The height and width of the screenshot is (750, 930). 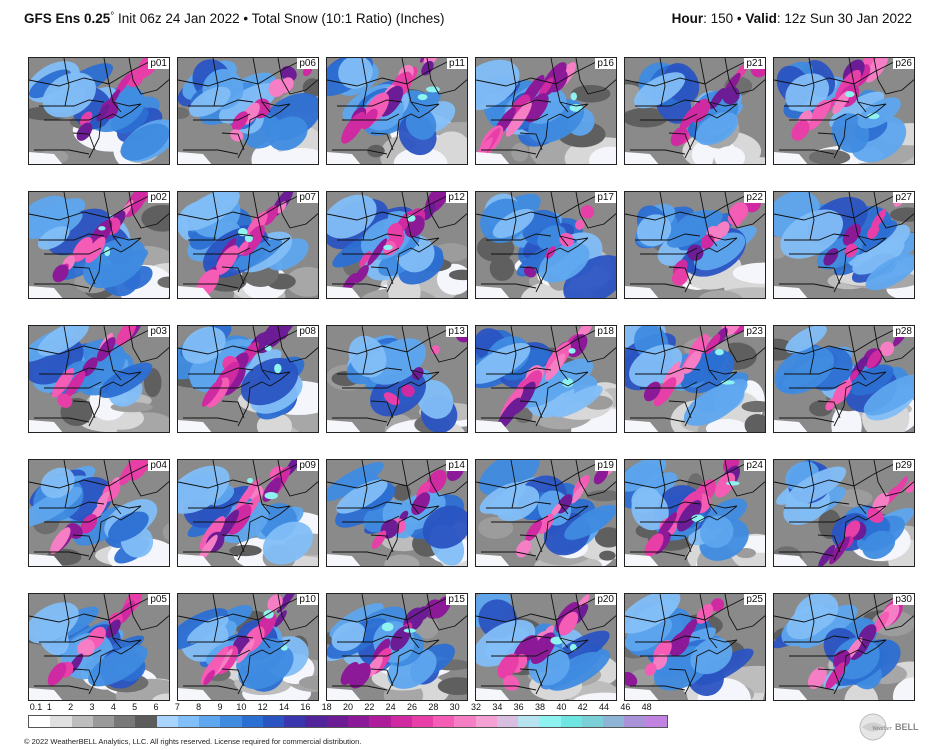 I want to click on valid-value: : 12z Sun 30 Jan 2022, so click(x=844, y=18).